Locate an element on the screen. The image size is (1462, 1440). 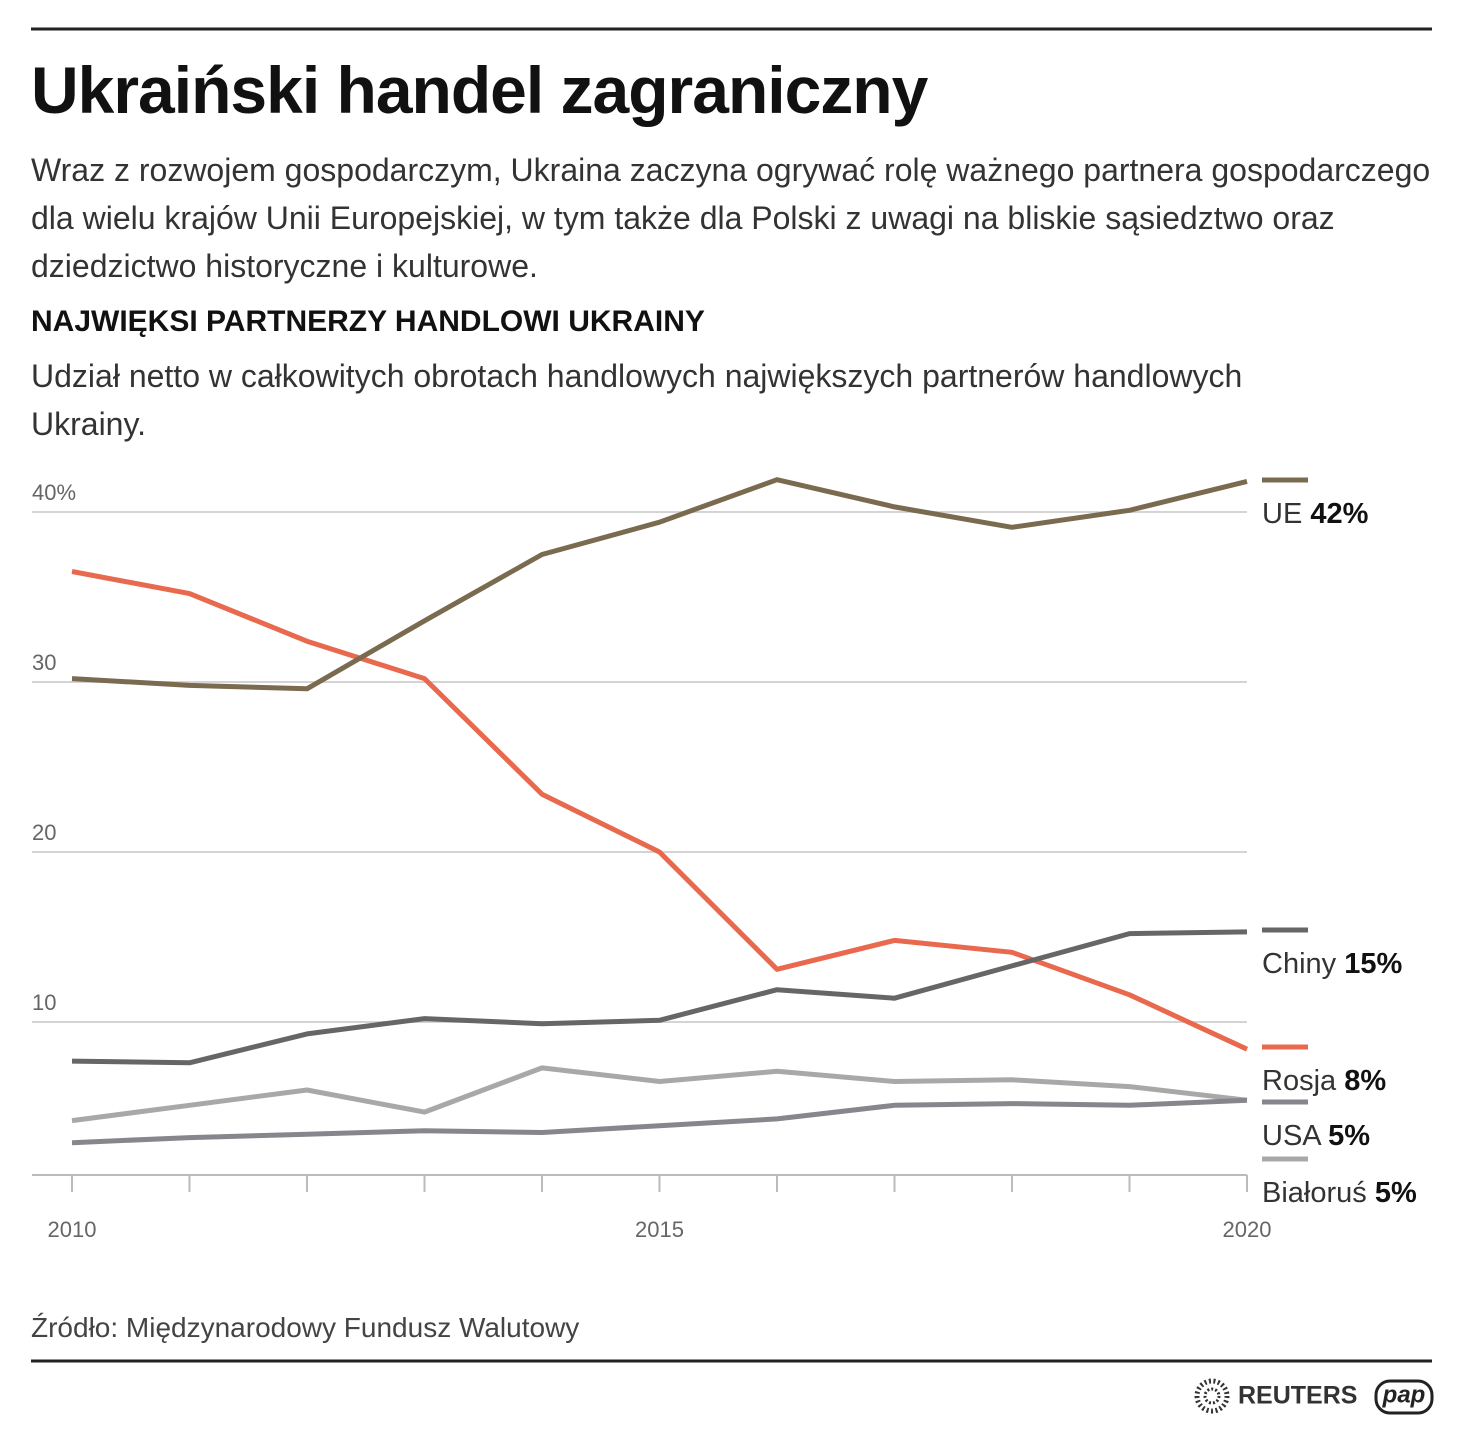
end-label: 8% is located at coordinates (1365, 1081).